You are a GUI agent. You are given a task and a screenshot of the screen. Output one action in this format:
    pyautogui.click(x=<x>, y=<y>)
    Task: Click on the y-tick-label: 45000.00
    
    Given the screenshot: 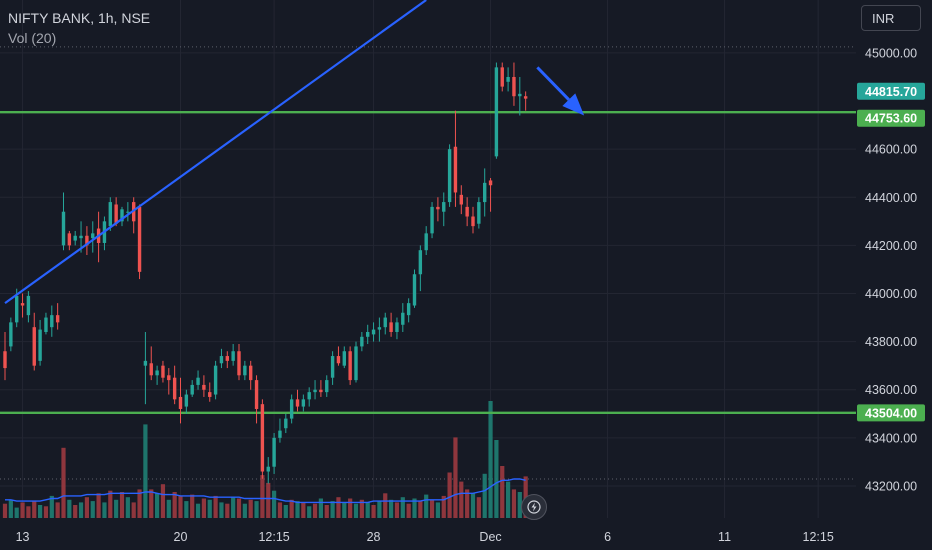 What is the action you would take?
    pyautogui.click(x=891, y=53)
    